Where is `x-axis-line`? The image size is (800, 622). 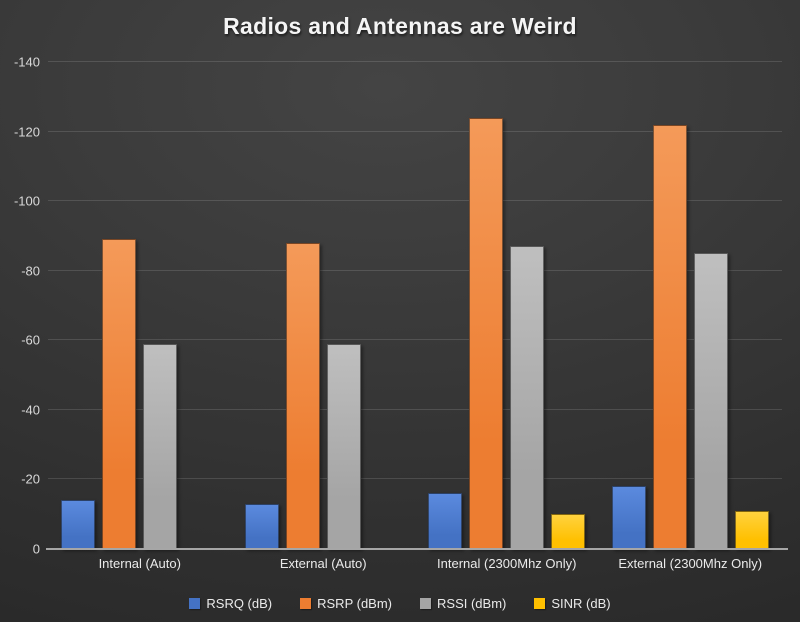
x-axis-line is located at coordinates (417, 549).